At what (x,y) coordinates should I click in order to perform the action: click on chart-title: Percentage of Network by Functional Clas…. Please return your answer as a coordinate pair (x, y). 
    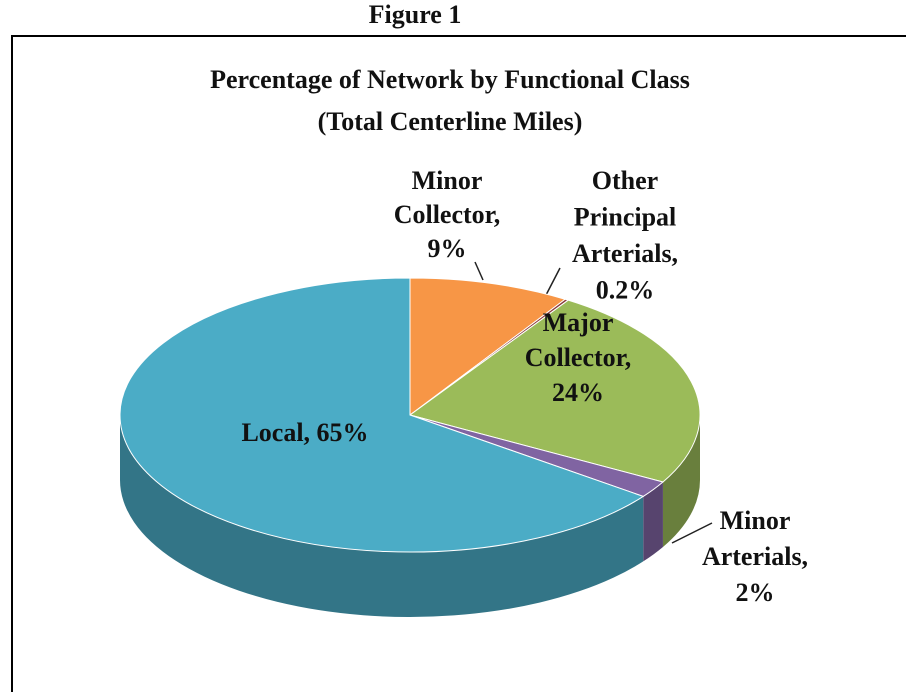
    Looking at the image, I should click on (450, 79).